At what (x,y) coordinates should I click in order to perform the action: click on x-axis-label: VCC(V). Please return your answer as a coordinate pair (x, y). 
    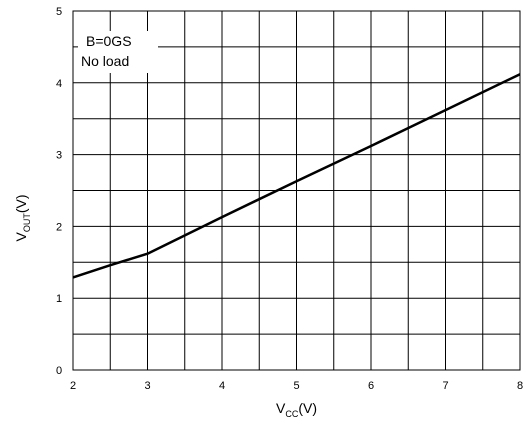
    Looking at the image, I should click on (296, 409).